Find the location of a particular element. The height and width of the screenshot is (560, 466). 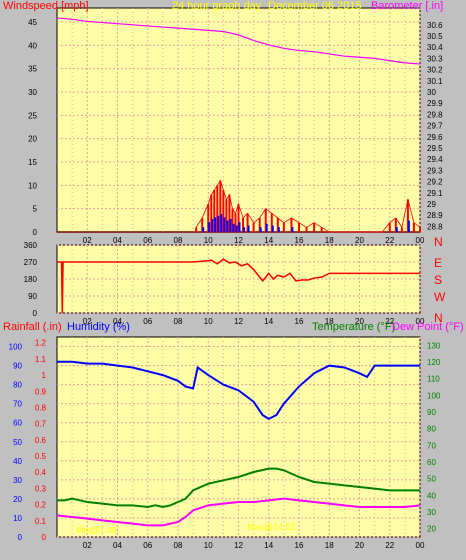

y-right-tick-label: 29.5 is located at coordinates (435, 148).